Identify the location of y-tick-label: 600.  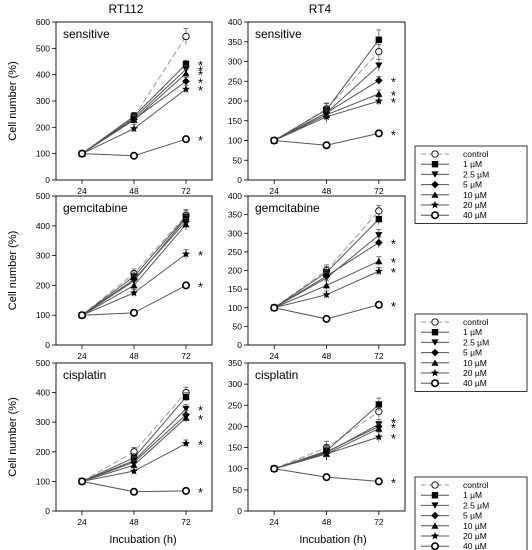
(43, 22).